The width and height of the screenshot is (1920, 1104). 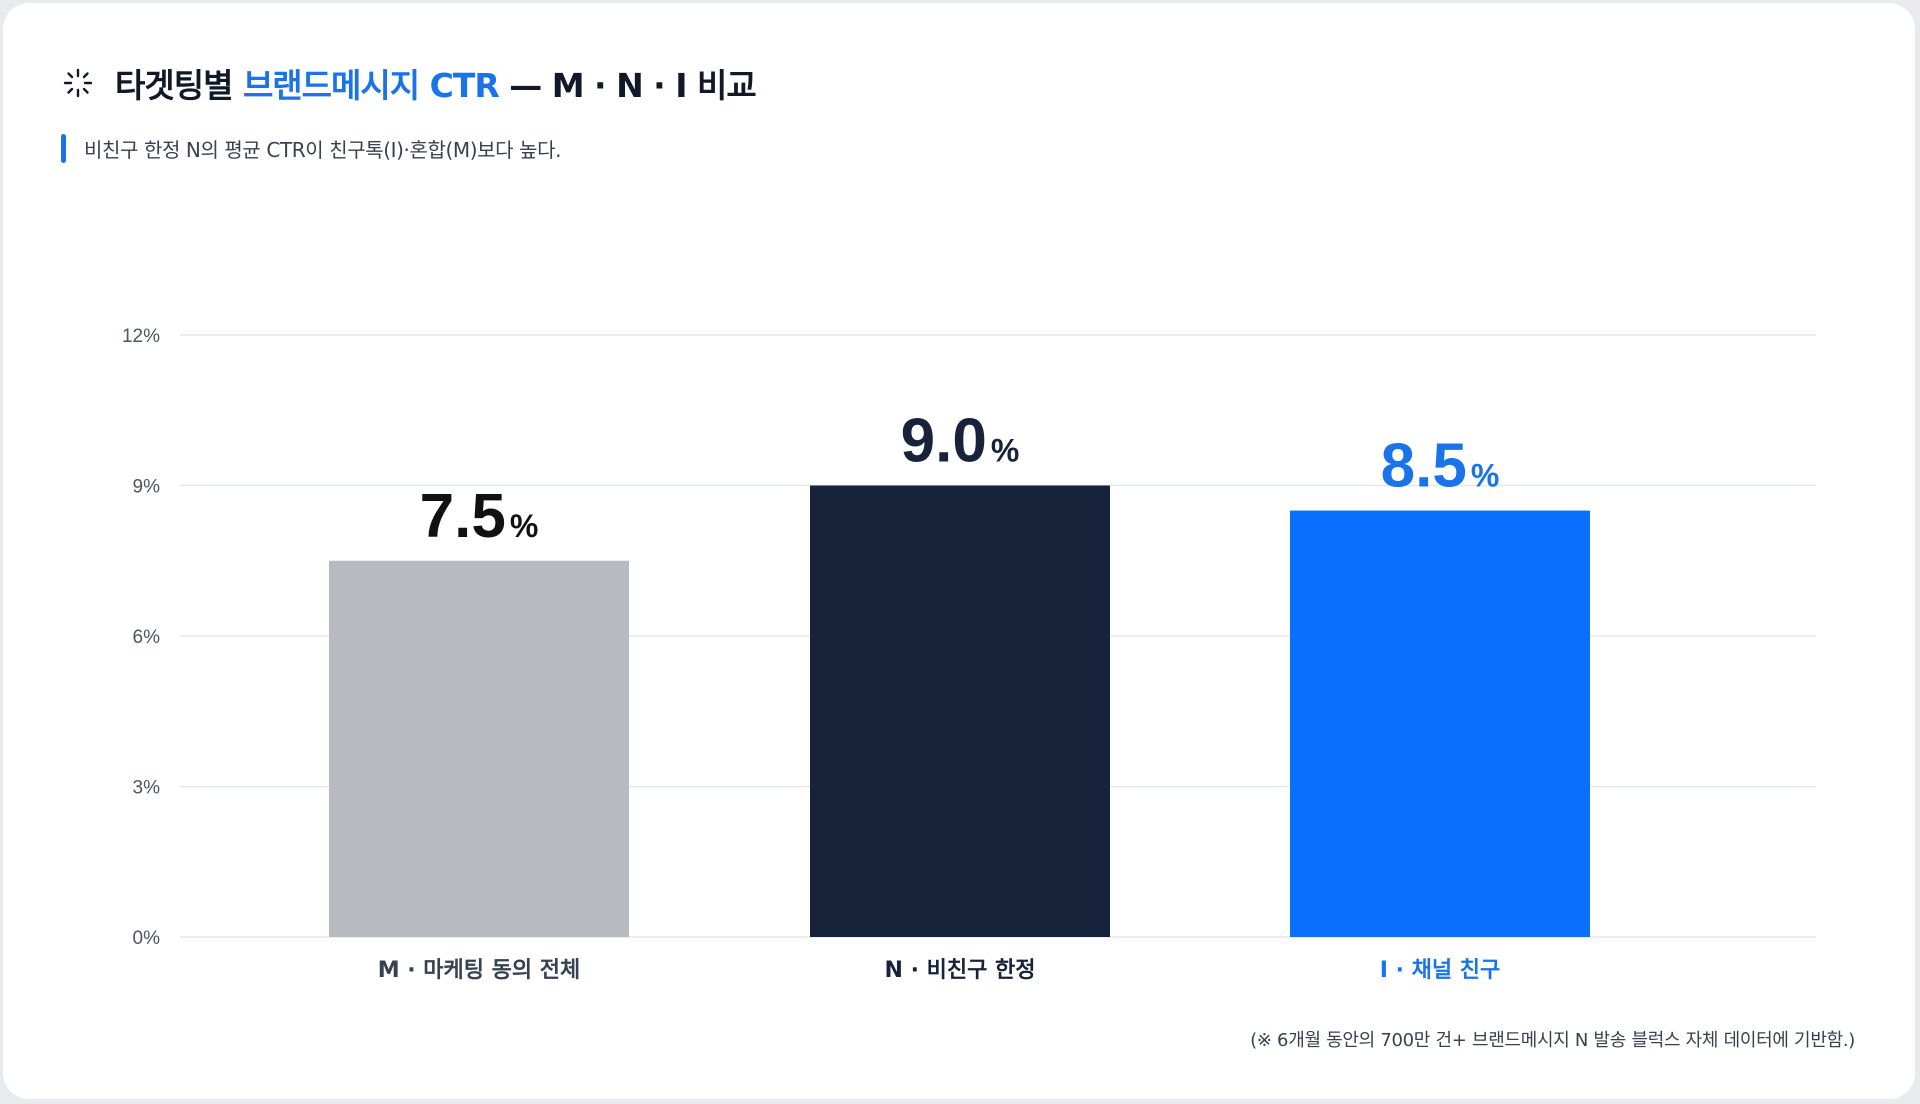 What do you see at coordinates (960, 970) in the screenshot?
I see `x-tick-label: N · 비친구 한정` at bounding box center [960, 970].